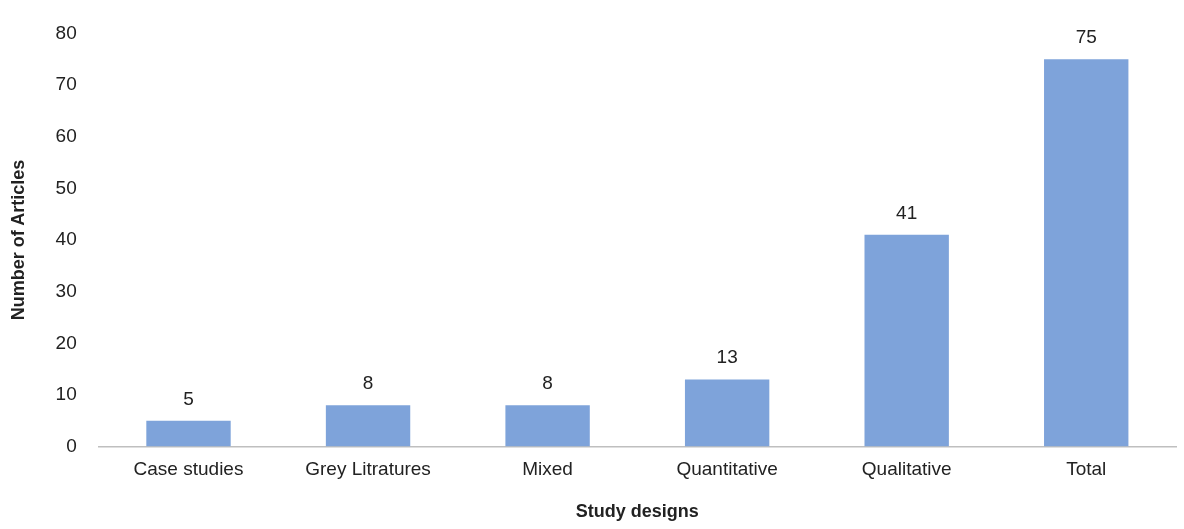 The image size is (1184, 529). What do you see at coordinates (637, 511) in the screenshot?
I see `x-axis-title: Study designs` at bounding box center [637, 511].